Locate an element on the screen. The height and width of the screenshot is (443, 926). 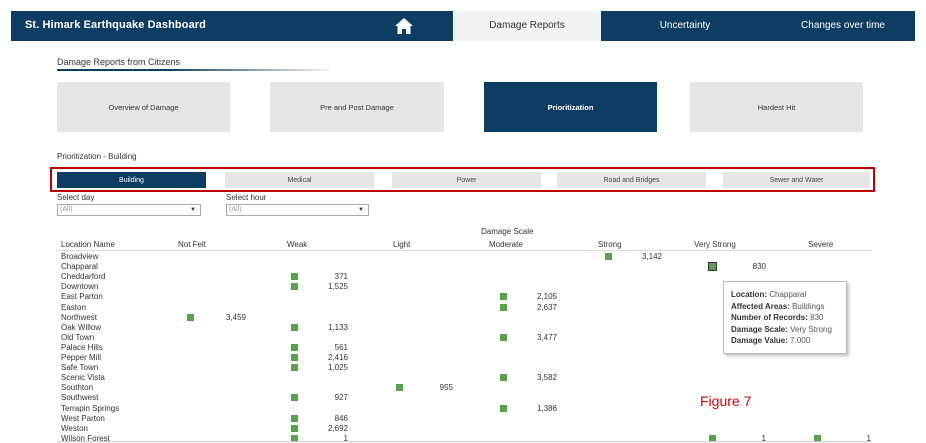
hardest-hit-button: Hardest Hit is located at coordinates (776, 107).